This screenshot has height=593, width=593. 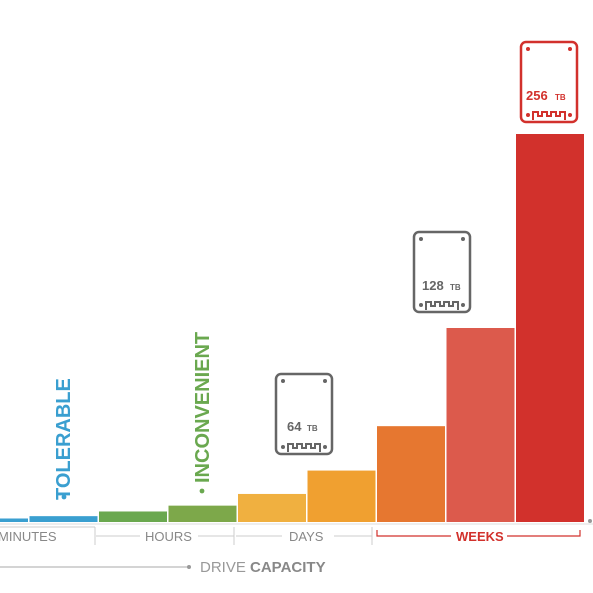 What do you see at coordinates (133, 416) in the screenshot?
I see `annotations: TOLERABLE INCONVENIENT` at bounding box center [133, 416].